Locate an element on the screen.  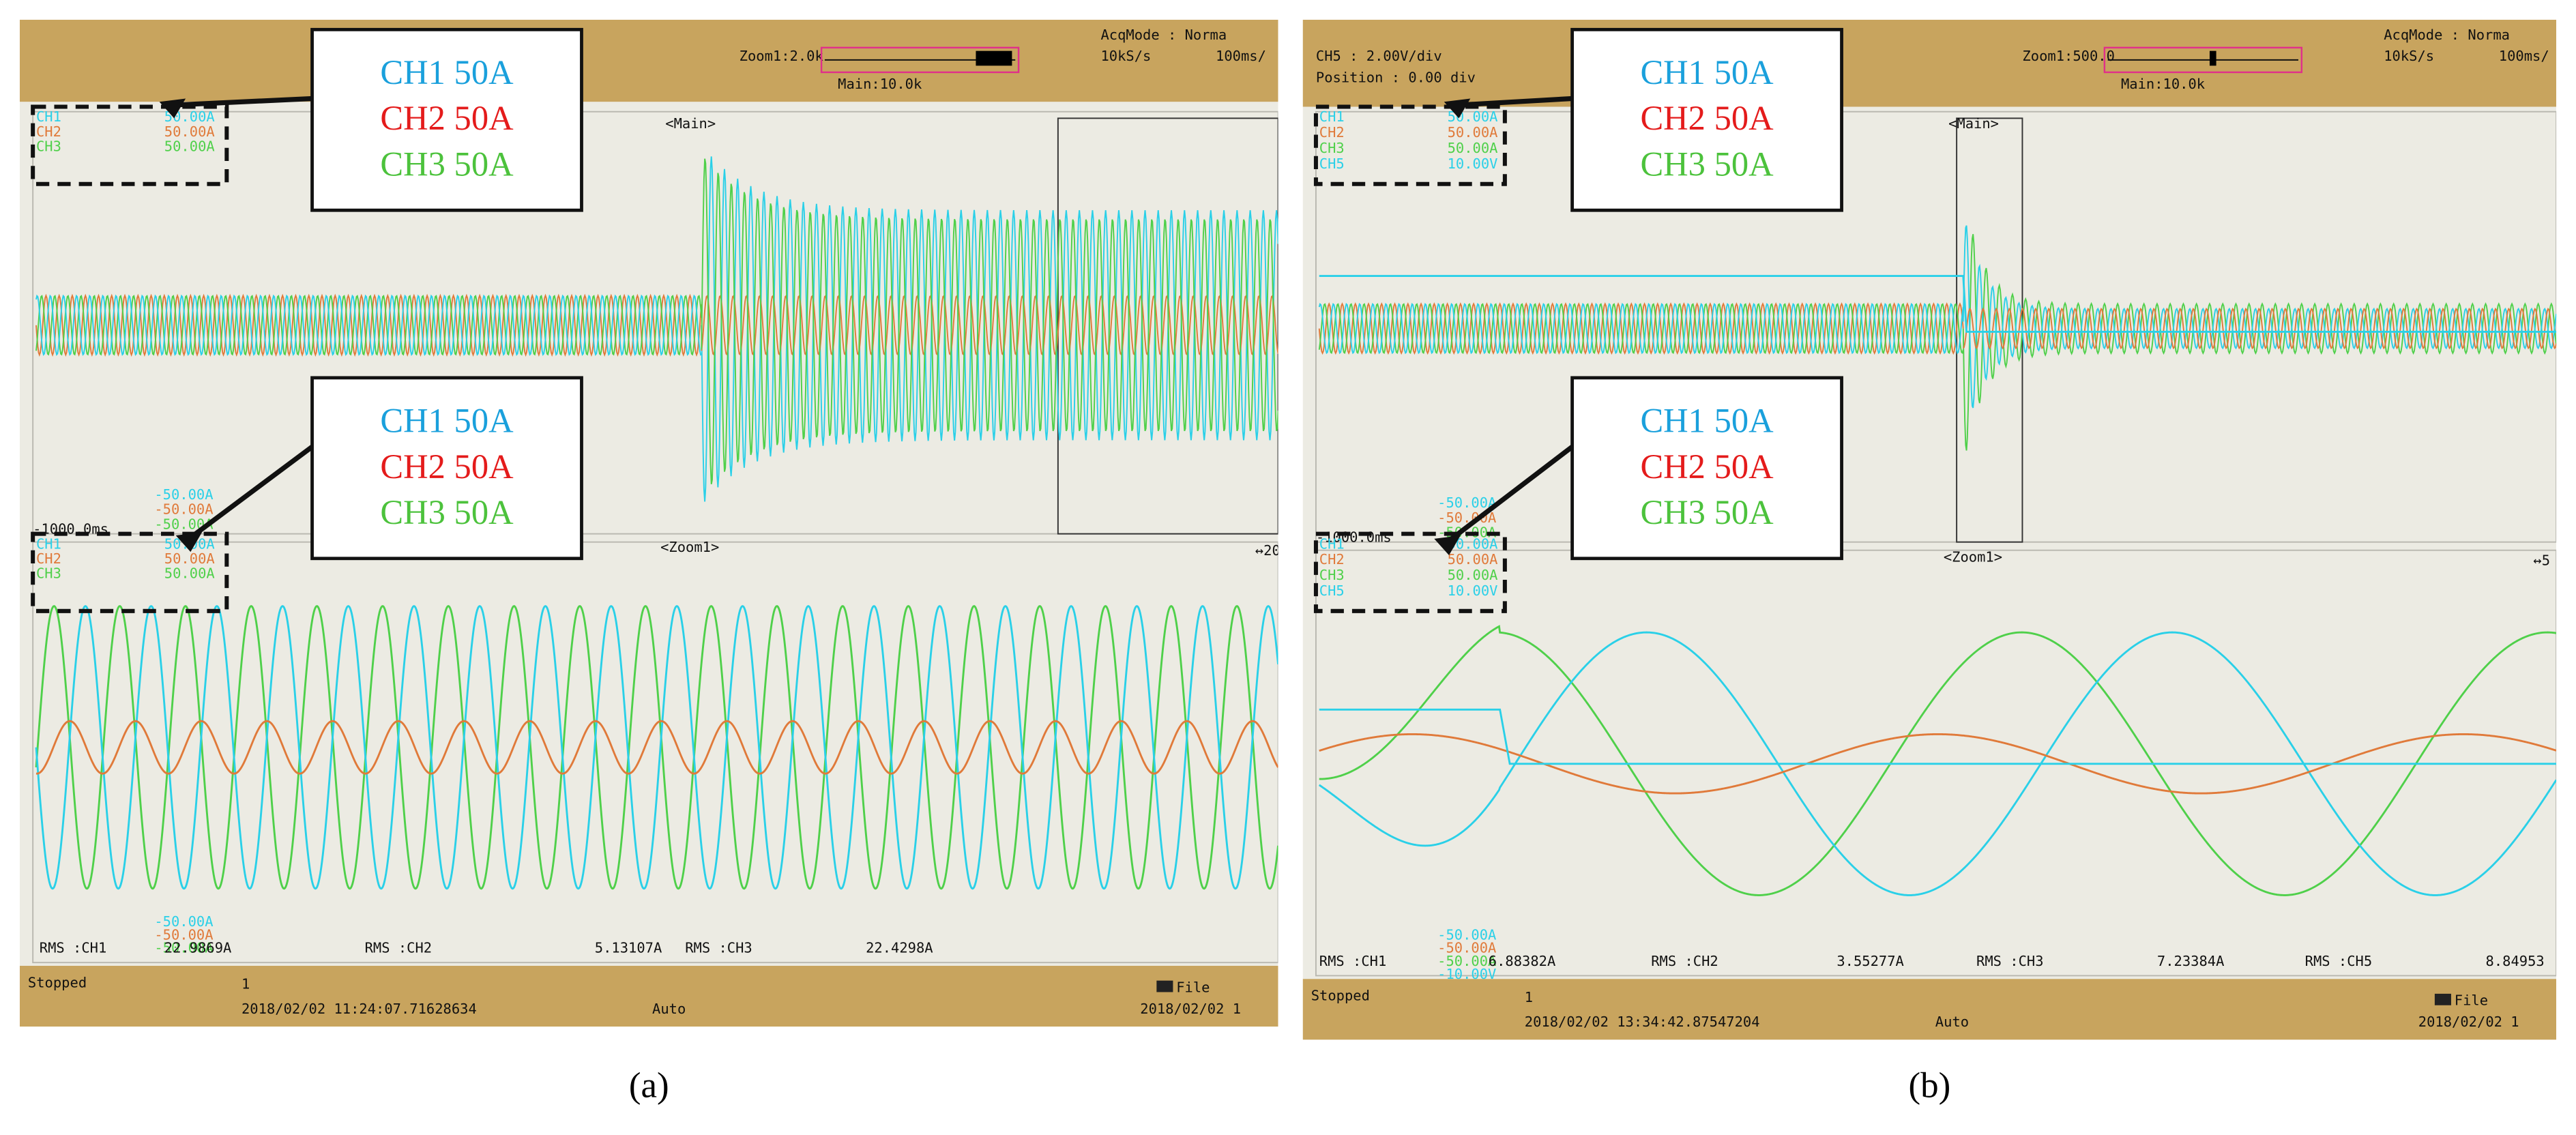
panel-caption: (b) is located at coordinates (1930, 1086).